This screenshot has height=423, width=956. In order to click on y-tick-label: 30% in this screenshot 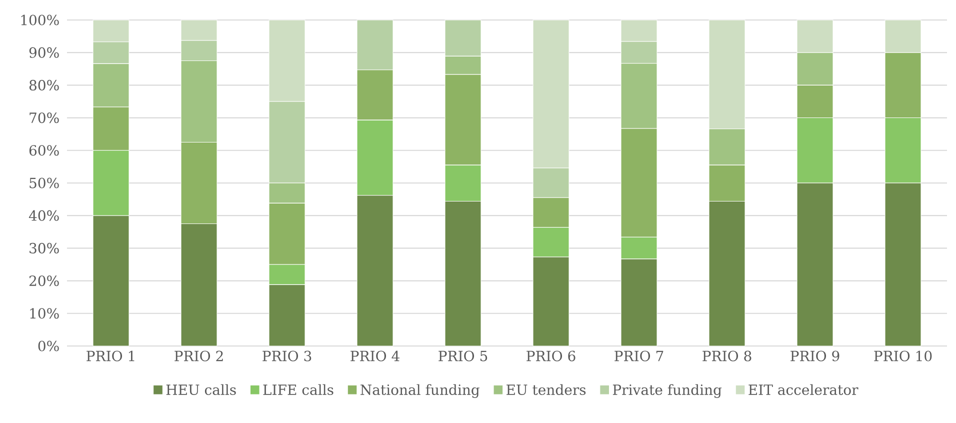, I will do `click(44, 248)`.